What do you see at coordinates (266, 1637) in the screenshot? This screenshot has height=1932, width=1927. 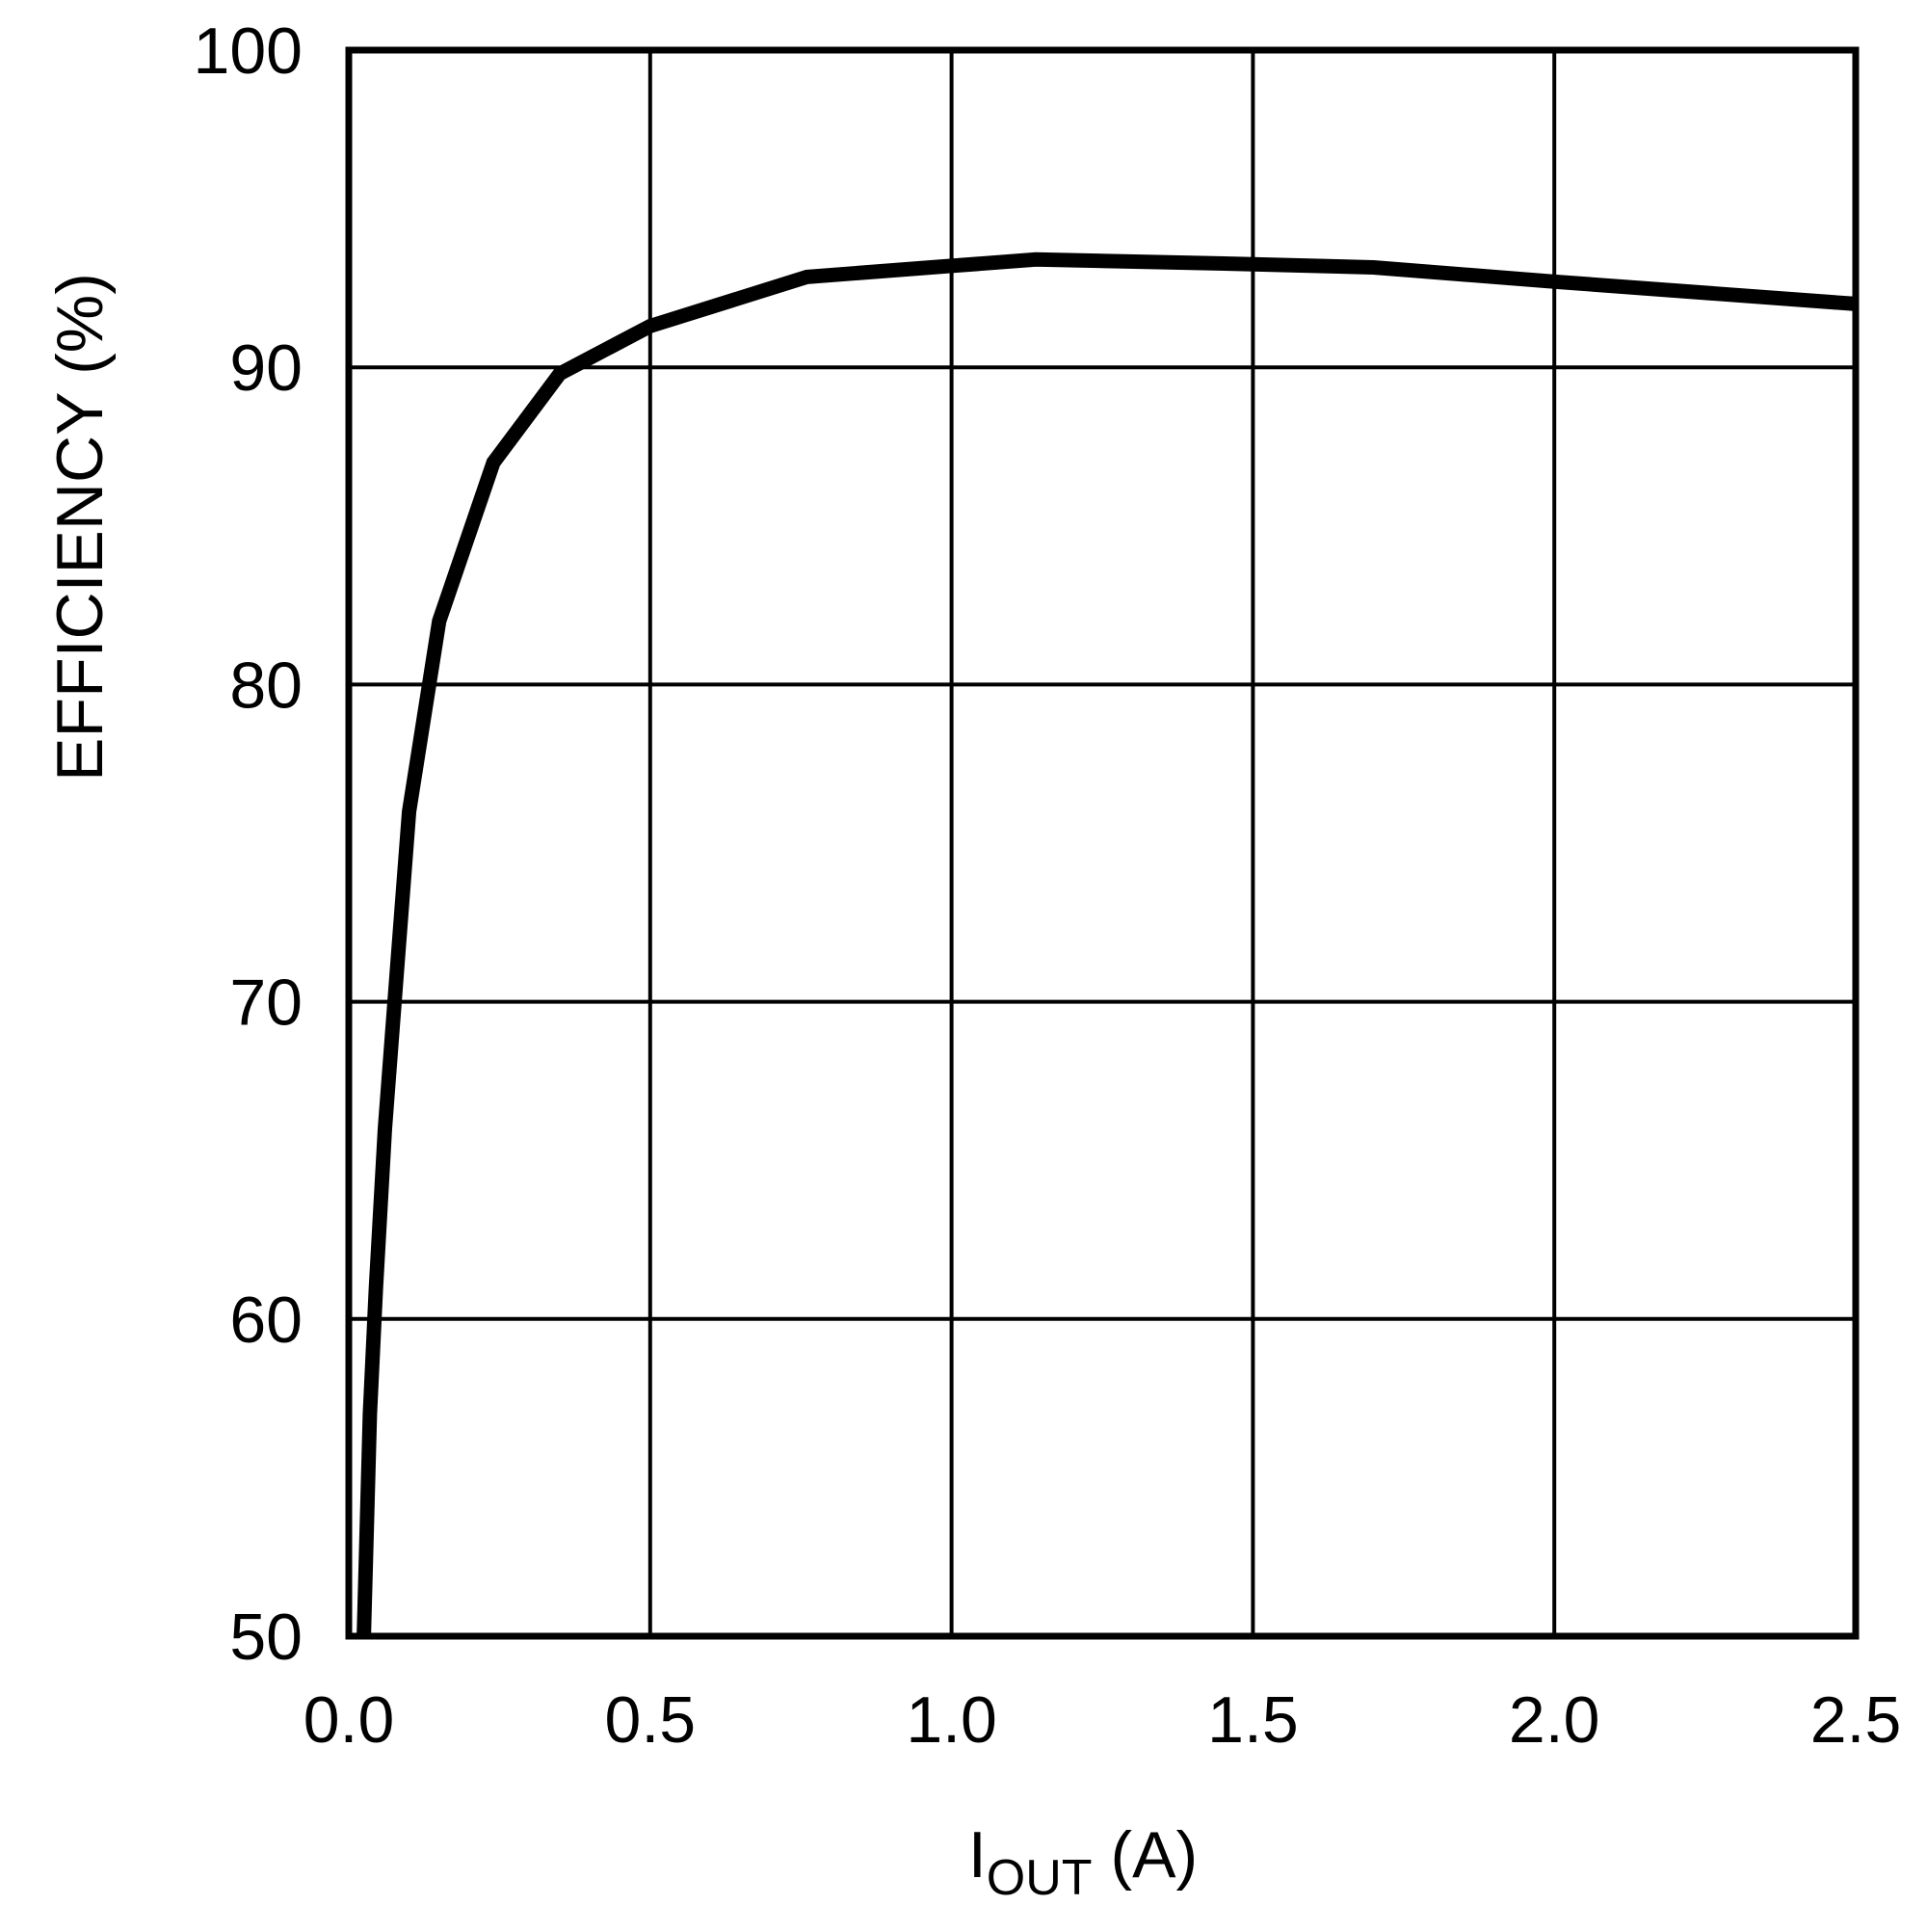 I see `y-tick-label: 50` at bounding box center [266, 1637].